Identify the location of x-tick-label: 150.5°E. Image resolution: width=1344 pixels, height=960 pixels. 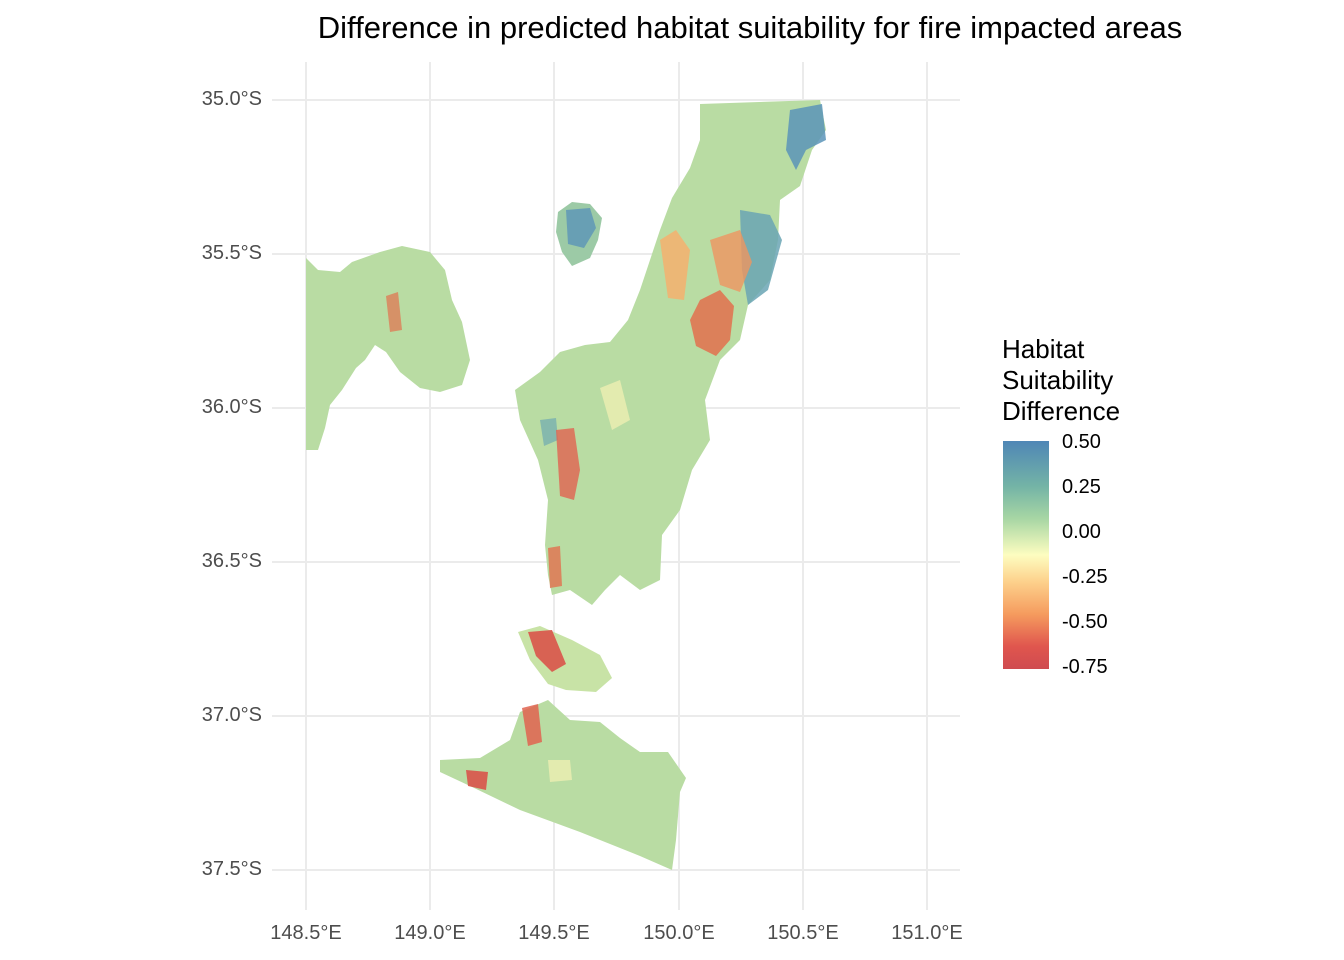
(803, 933).